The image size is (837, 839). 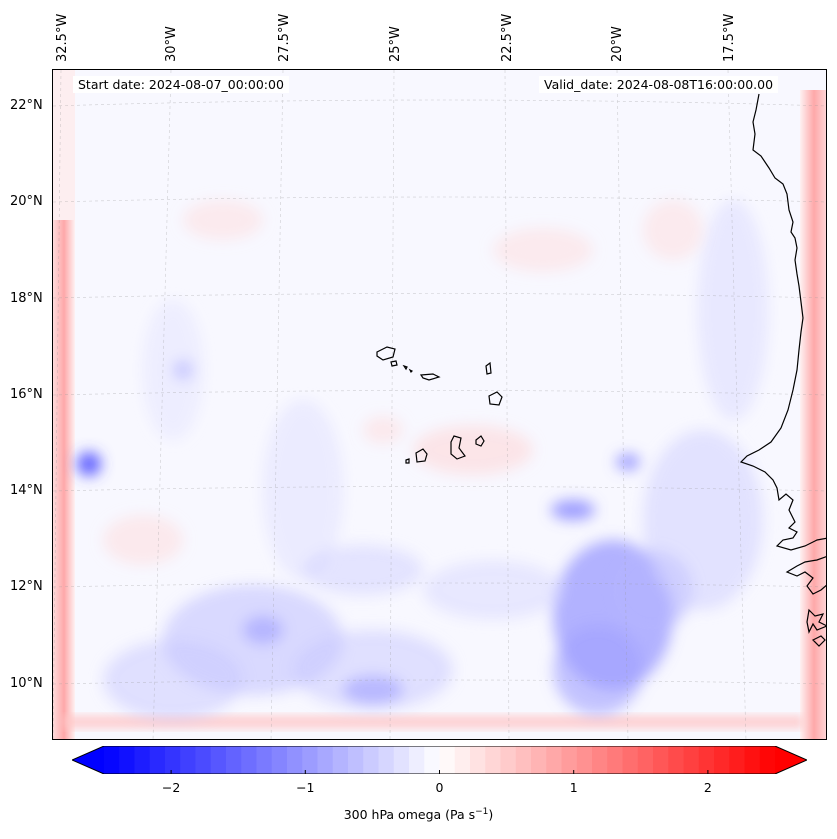 What do you see at coordinates (782, 370) in the screenshot?
I see `african-coastline` at bounding box center [782, 370].